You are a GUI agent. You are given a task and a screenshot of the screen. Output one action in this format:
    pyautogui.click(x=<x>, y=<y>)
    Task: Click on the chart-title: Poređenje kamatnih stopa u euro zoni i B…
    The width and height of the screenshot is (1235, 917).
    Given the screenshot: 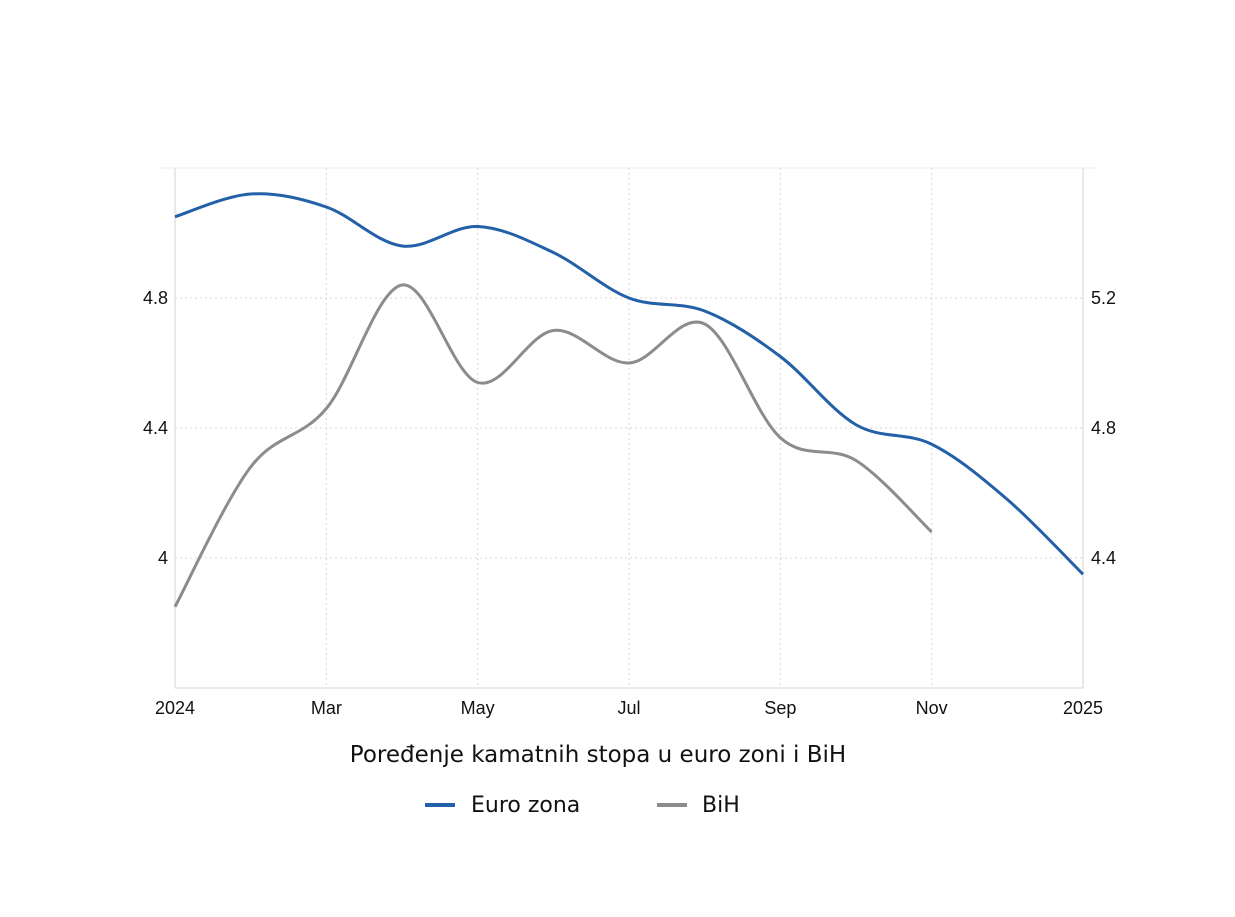 What is the action you would take?
    pyautogui.click(x=598, y=755)
    